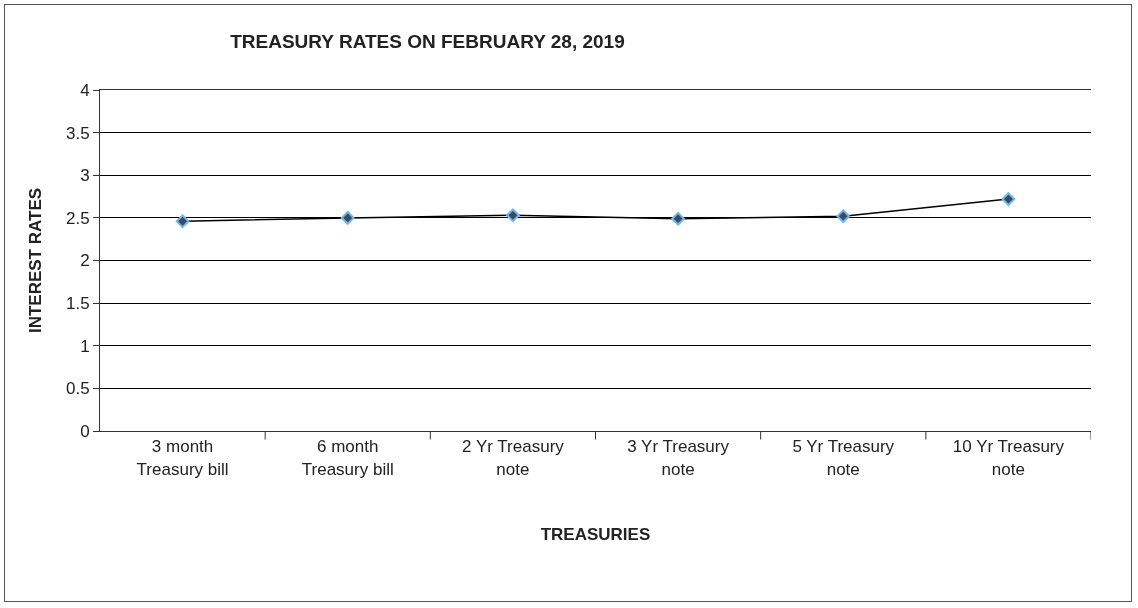 This screenshot has height=608, width=1138. What do you see at coordinates (1008, 458) in the screenshot?
I see `x-tick-label: 10 Yr Treasury note` at bounding box center [1008, 458].